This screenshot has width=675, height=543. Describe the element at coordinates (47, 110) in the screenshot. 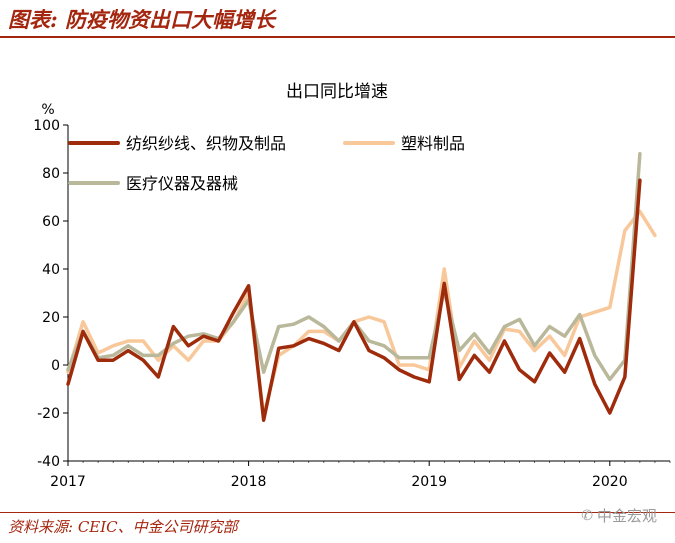

I see `y-axis-unit: %` at that location.